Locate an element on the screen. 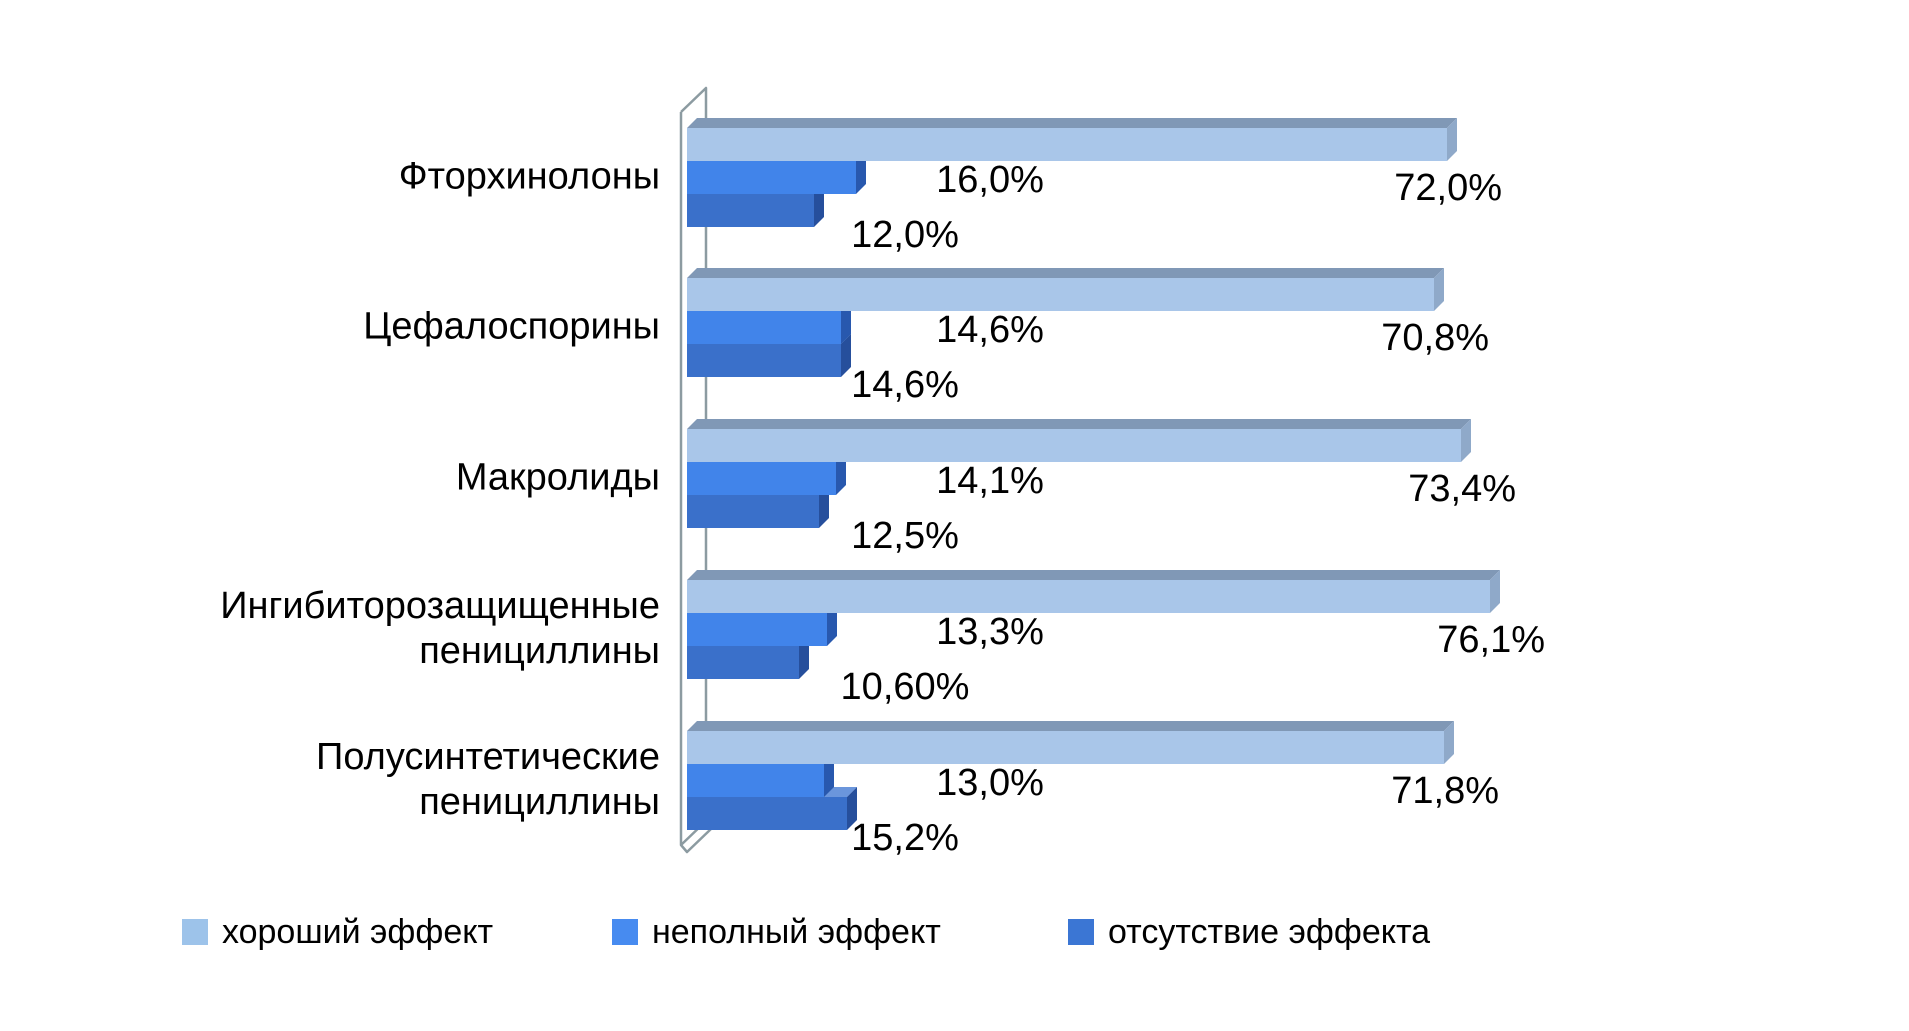  bar-good-effect-2-front-face is located at coordinates (1074, 445).